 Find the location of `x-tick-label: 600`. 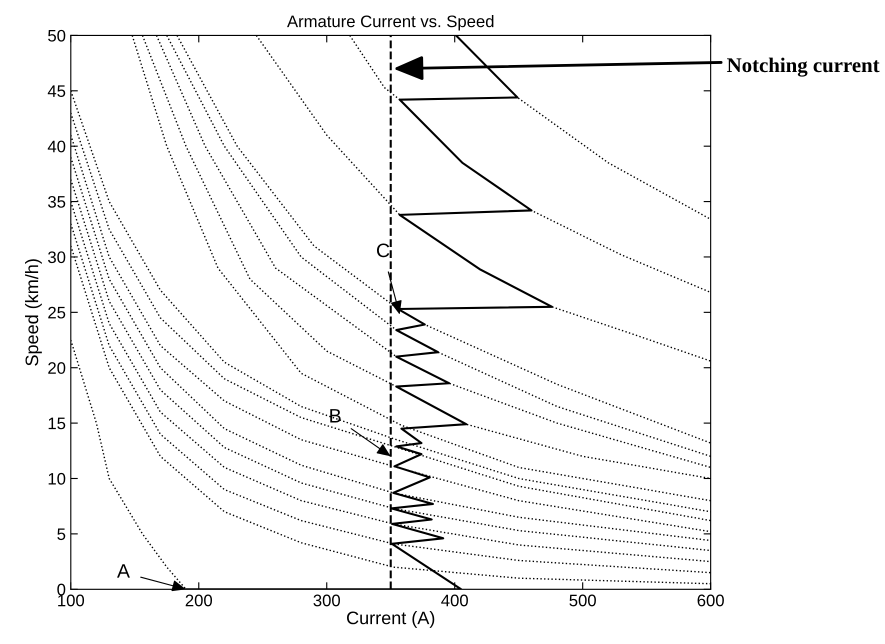

x-tick-label: 600 is located at coordinates (711, 600).